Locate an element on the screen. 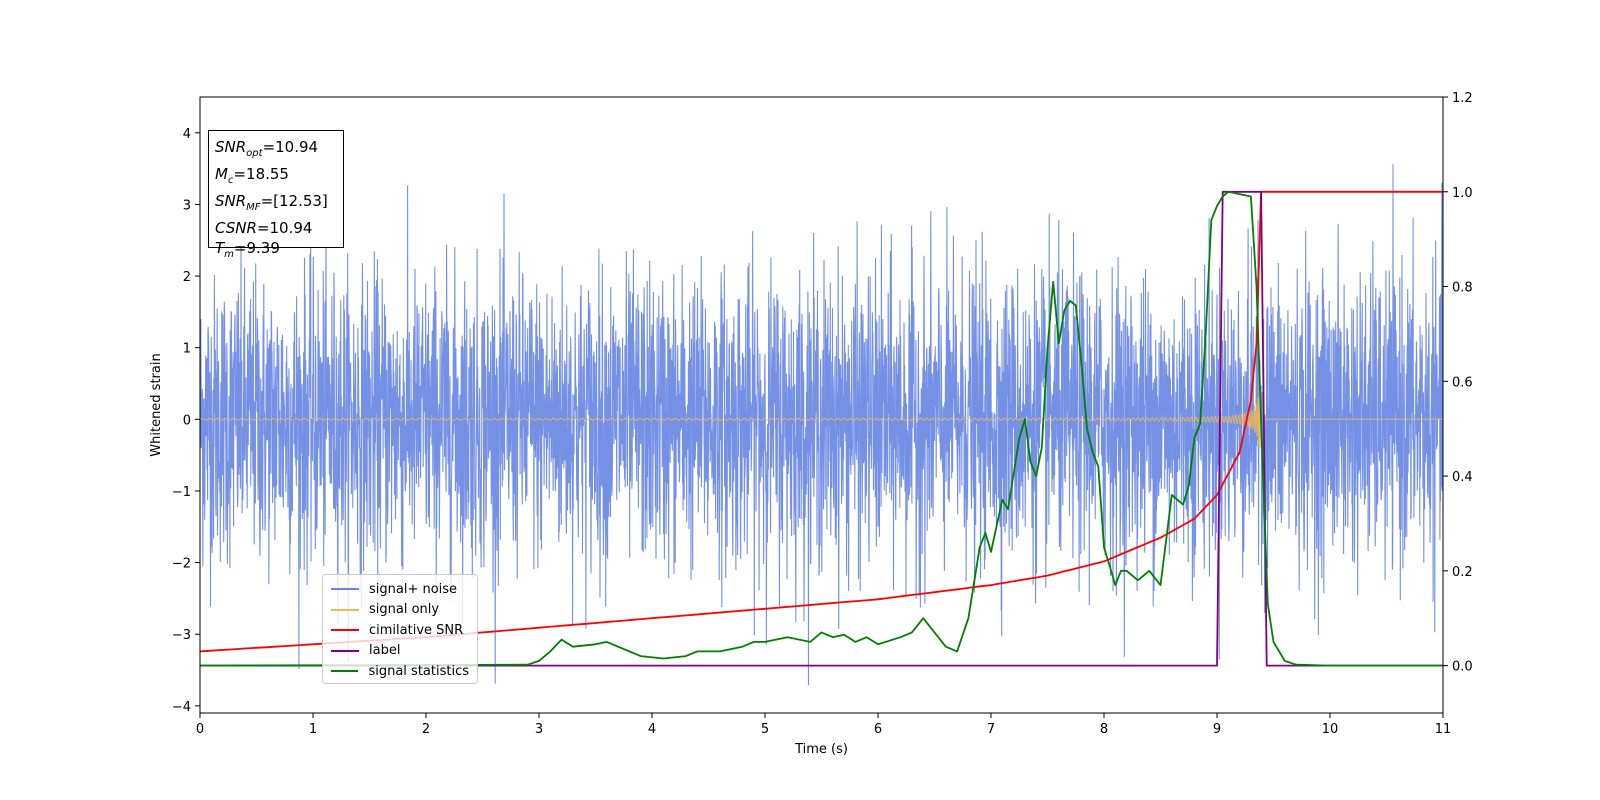 Image resolution: width=1600 pixels, height=800 pixels. x-tick-label: 11 is located at coordinates (1443, 729).